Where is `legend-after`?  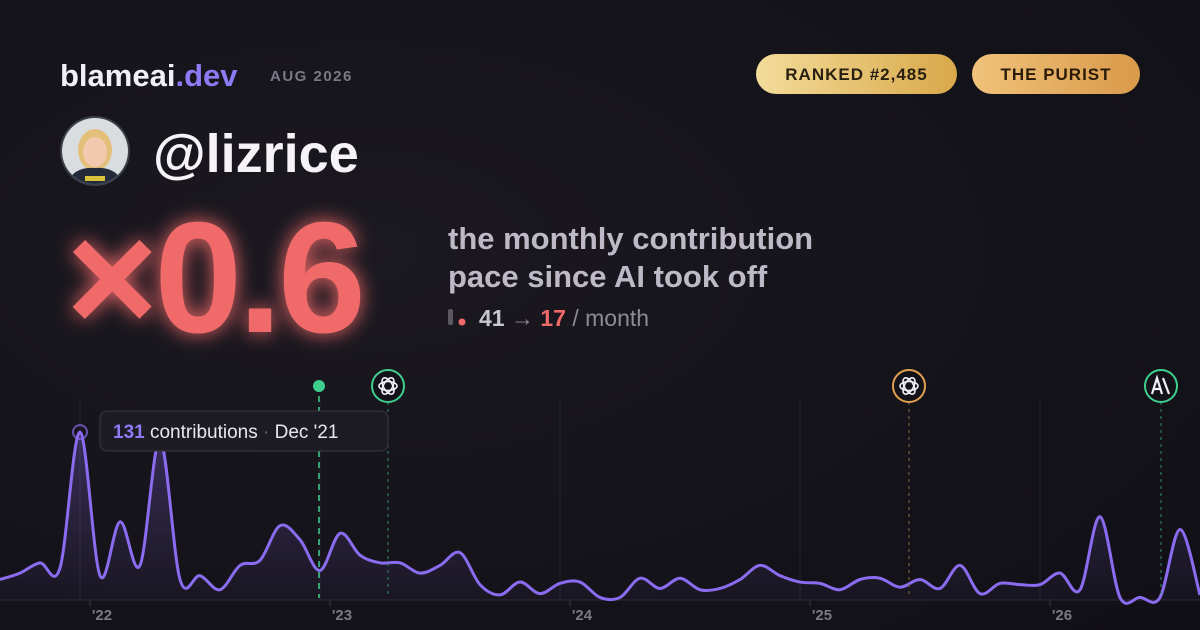
legend-after is located at coordinates (462, 322).